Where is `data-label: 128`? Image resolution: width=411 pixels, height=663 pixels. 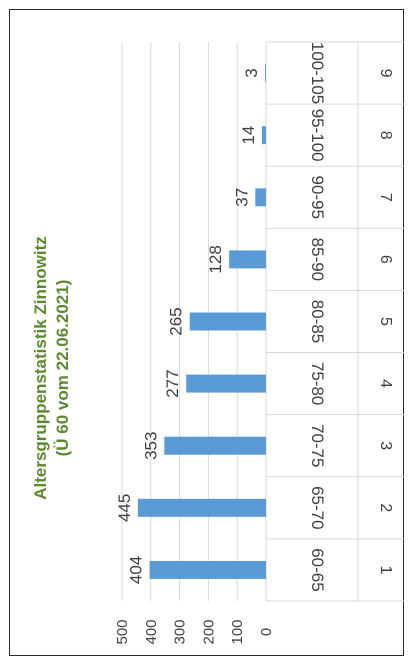 data-label: 128 is located at coordinates (215, 259).